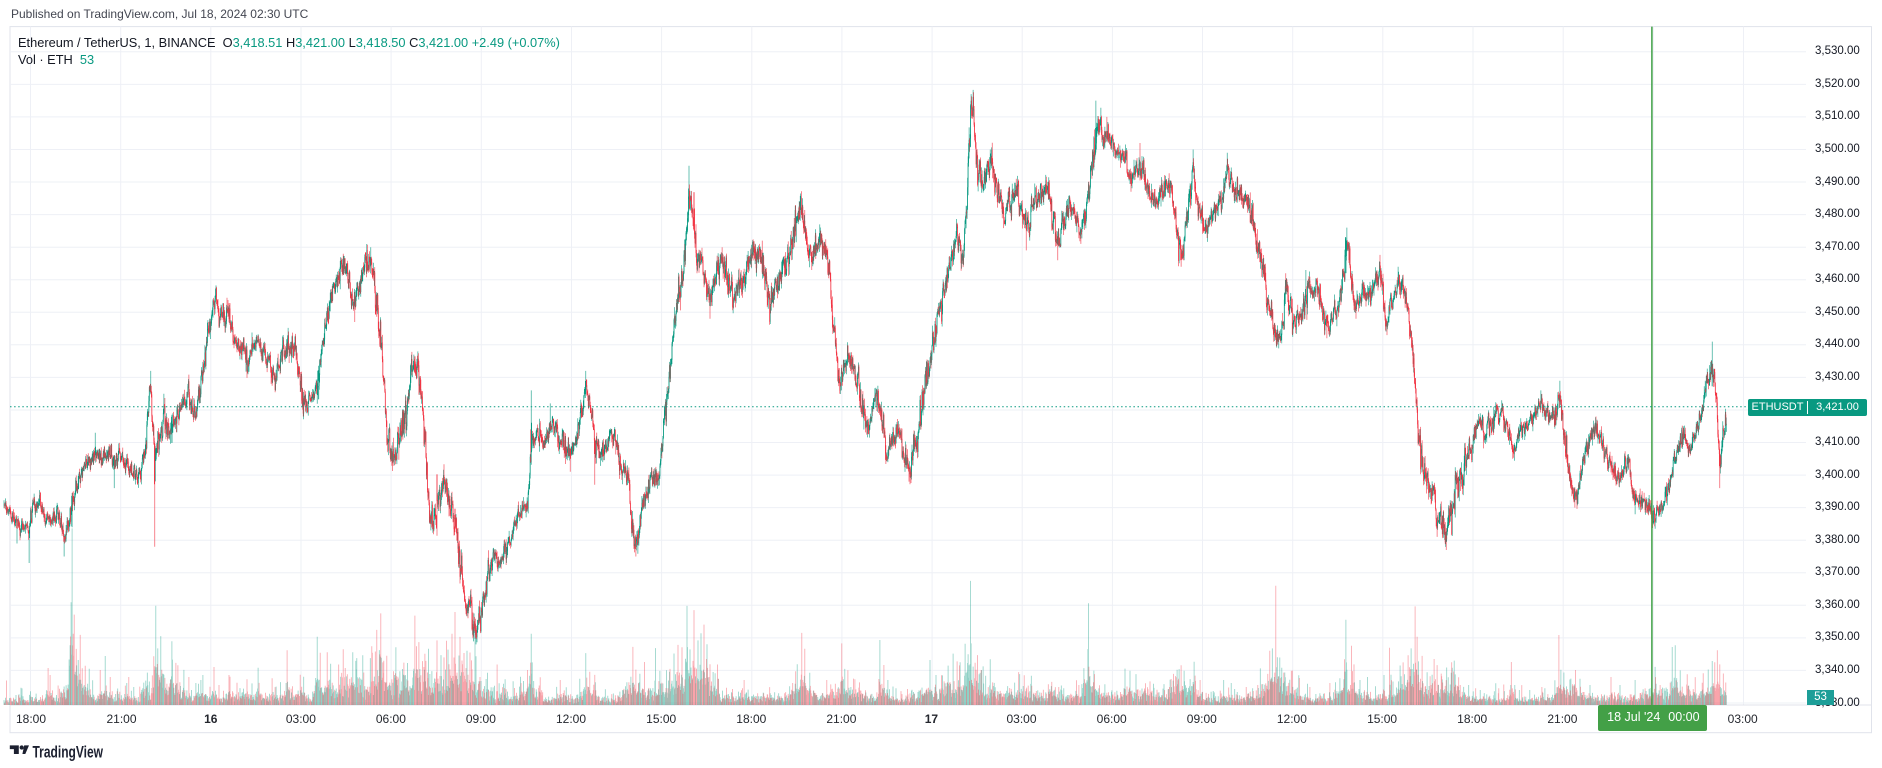  I want to click on svg-text: TradingView, so click(68, 752).